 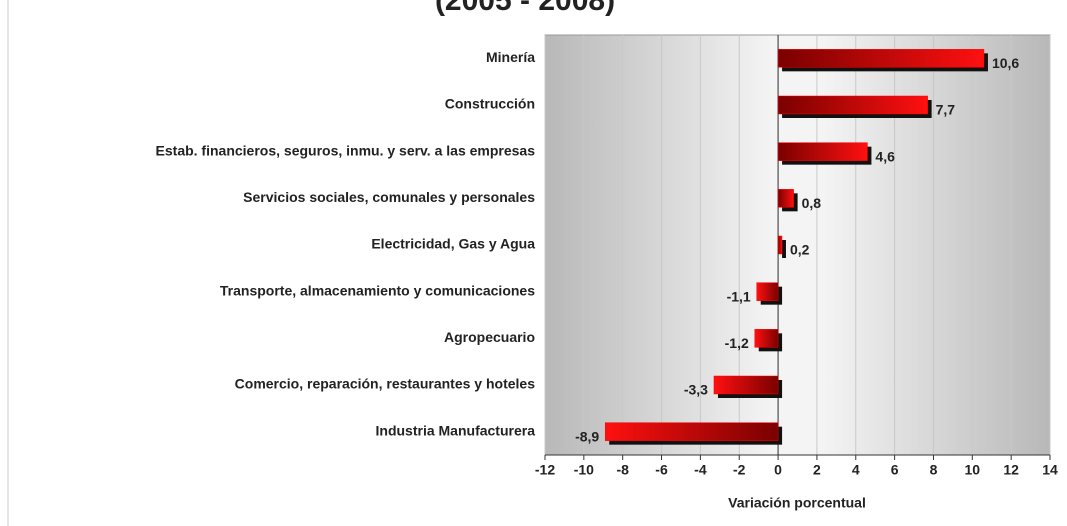 What do you see at coordinates (584, 470) in the screenshot?
I see `x-tick-label: -10` at bounding box center [584, 470].